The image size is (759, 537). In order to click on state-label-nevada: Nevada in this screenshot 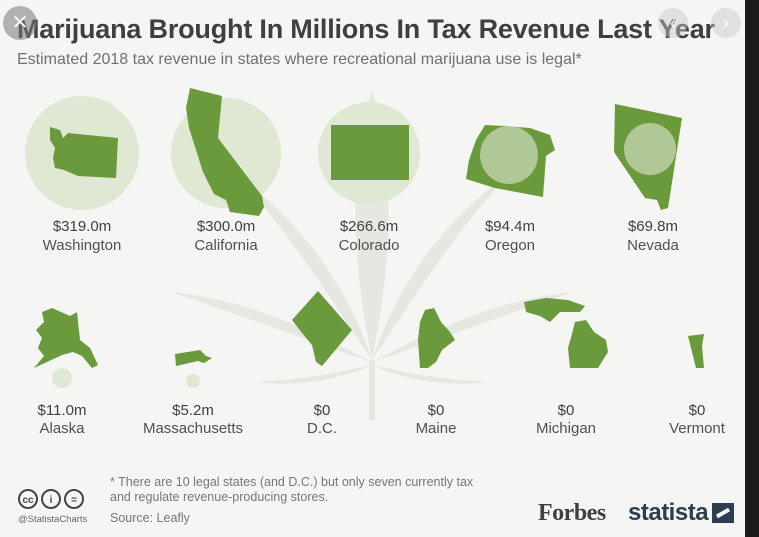, I will do `click(653, 245)`.